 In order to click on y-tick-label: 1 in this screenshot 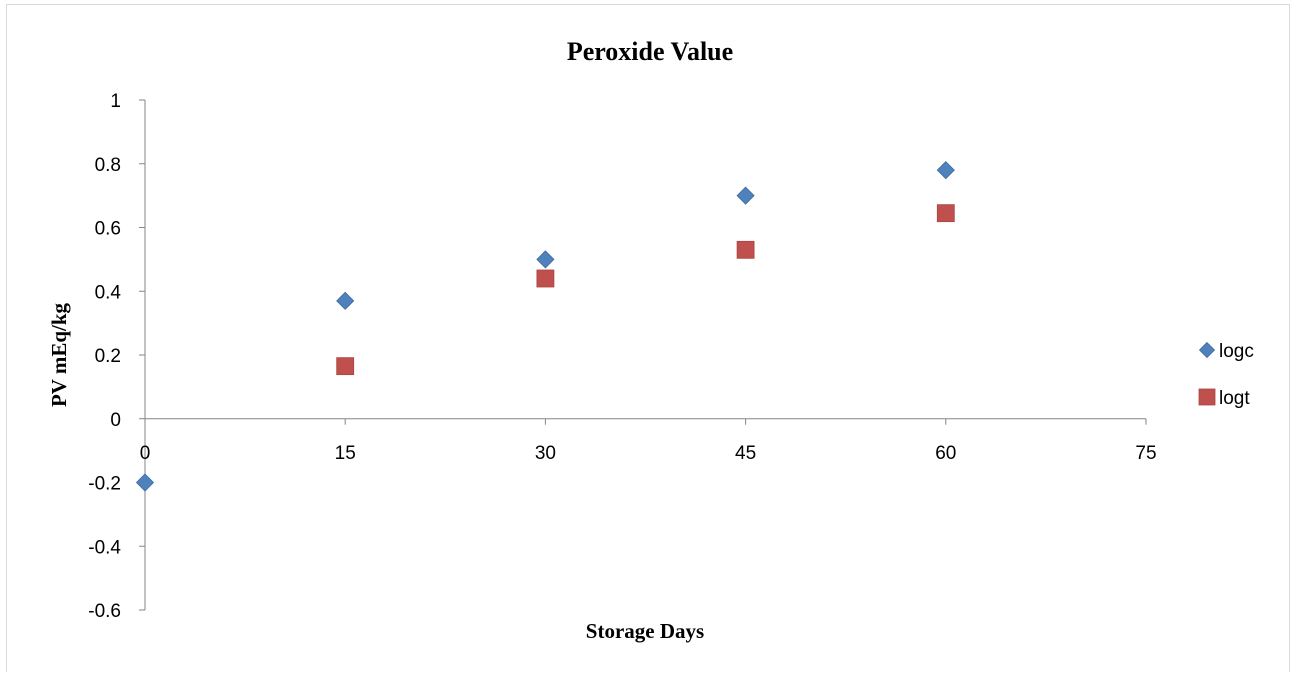, I will do `click(115, 101)`.